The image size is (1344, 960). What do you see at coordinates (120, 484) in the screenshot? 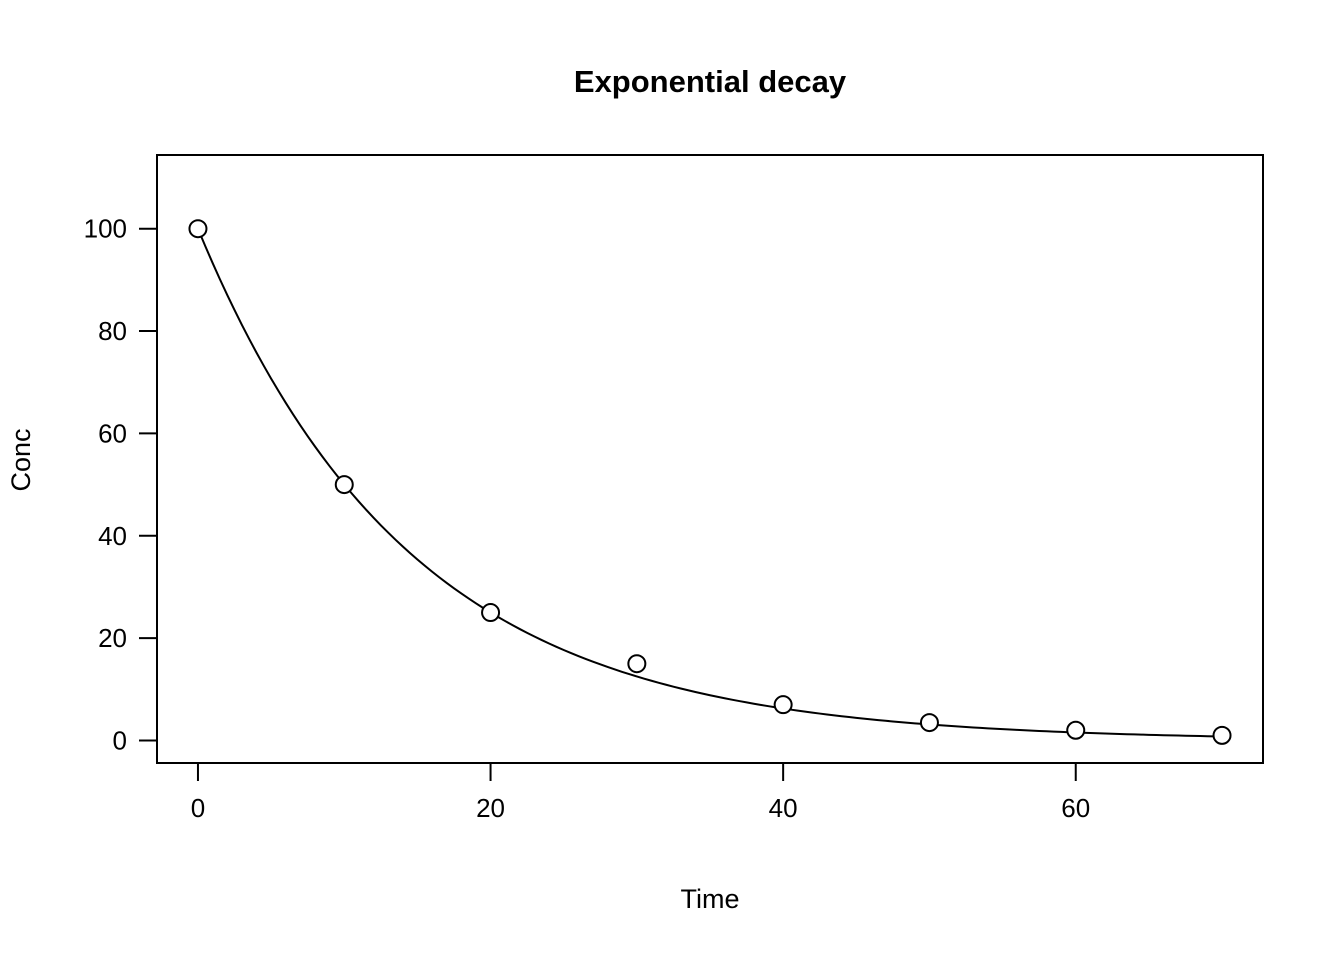
I see `y-axis-ticks: 0 20 40 60 80 100` at bounding box center [120, 484].